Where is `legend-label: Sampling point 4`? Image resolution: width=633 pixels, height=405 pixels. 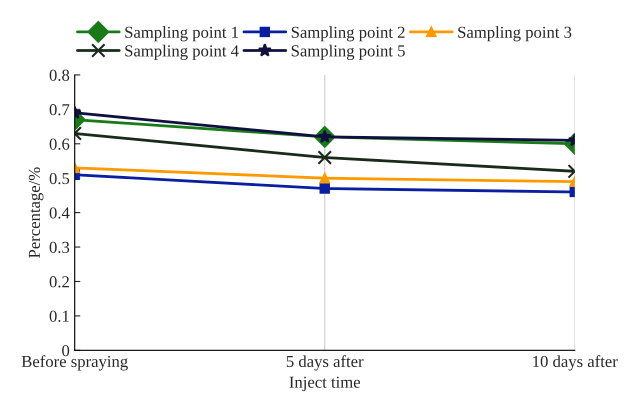
legend-label: Sampling point 4 is located at coordinates (182, 52).